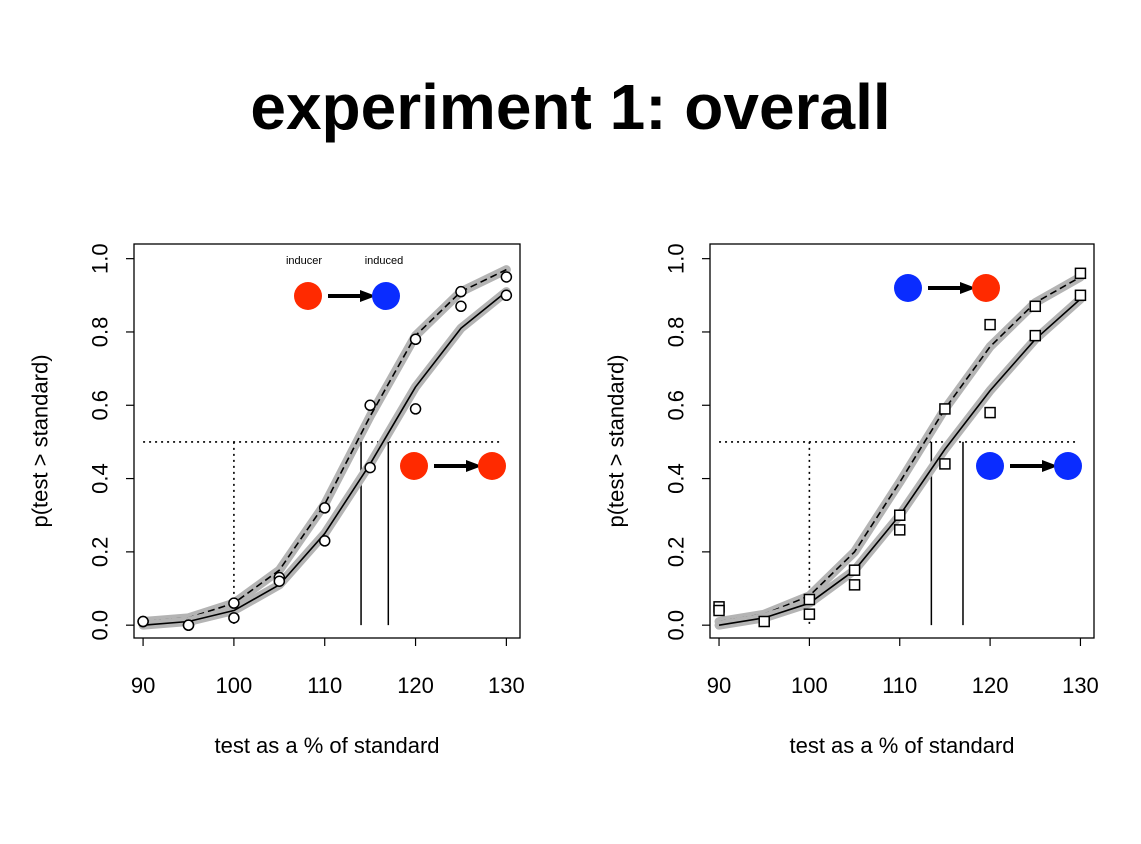  What do you see at coordinates (384, 261) in the screenshot?
I see `legend-induced-label: induced` at bounding box center [384, 261].